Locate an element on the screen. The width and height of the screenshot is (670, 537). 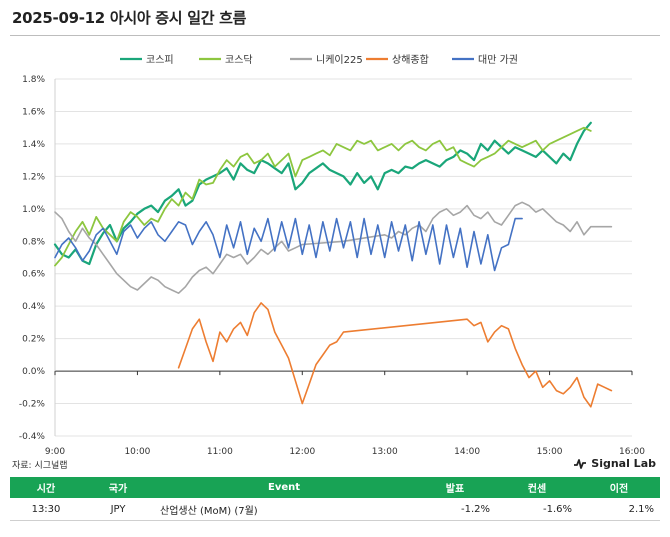
page-title: 2025-09-12 아시아 증시 일간 흐름 is located at coordinates (129, 18).